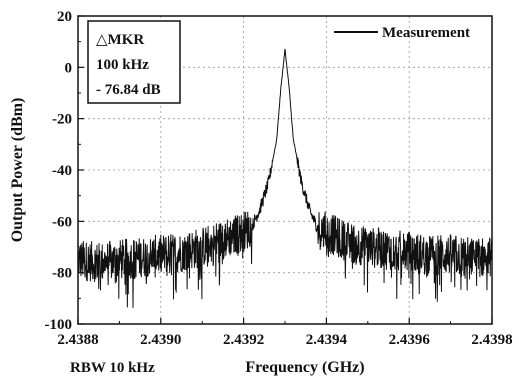 This screenshot has width=519, height=382. Describe the element at coordinates (62, 120) in the screenshot. I see `y-tick-label: -20` at that location.